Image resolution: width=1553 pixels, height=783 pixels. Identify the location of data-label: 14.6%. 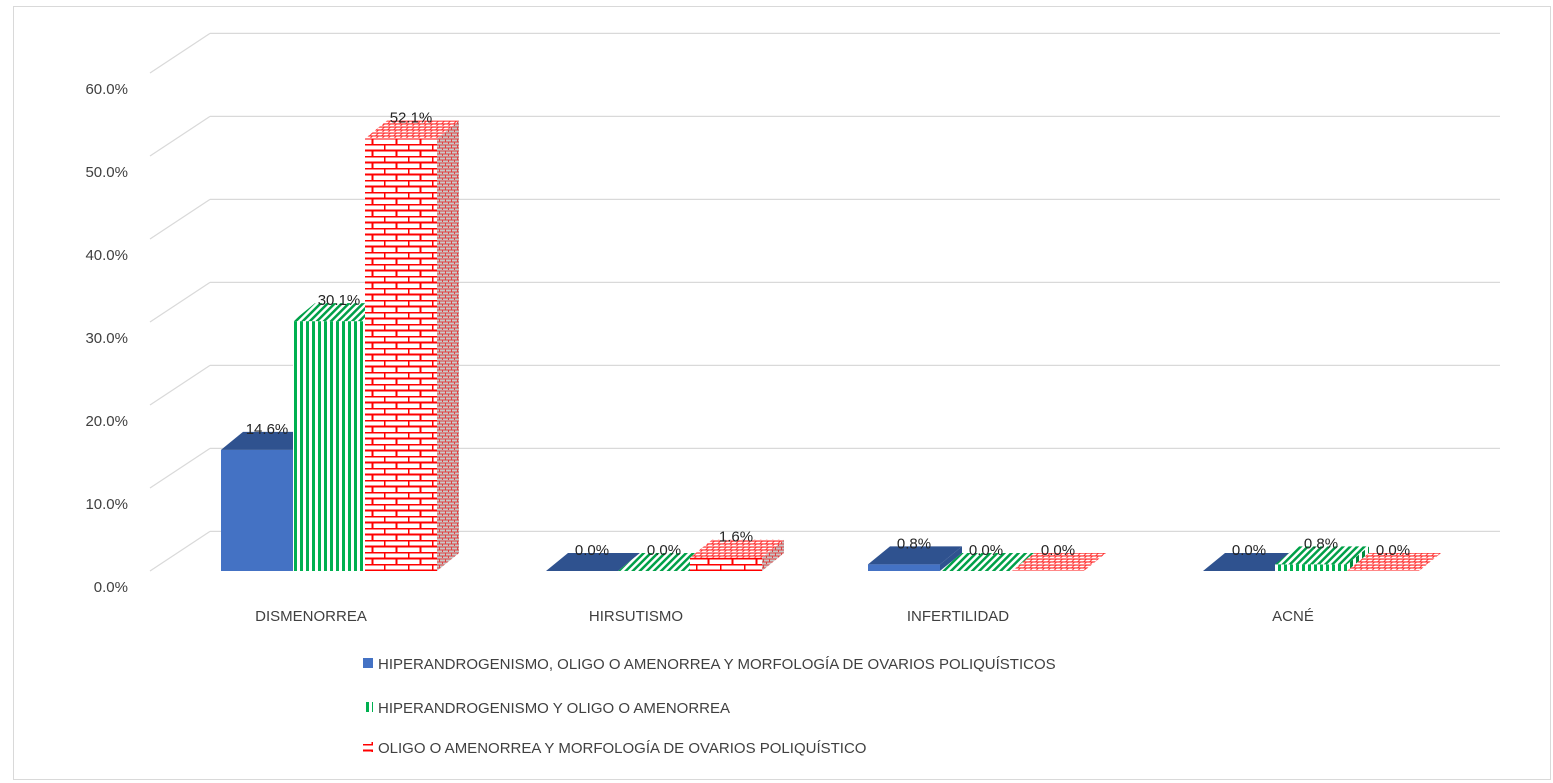
(267, 429).